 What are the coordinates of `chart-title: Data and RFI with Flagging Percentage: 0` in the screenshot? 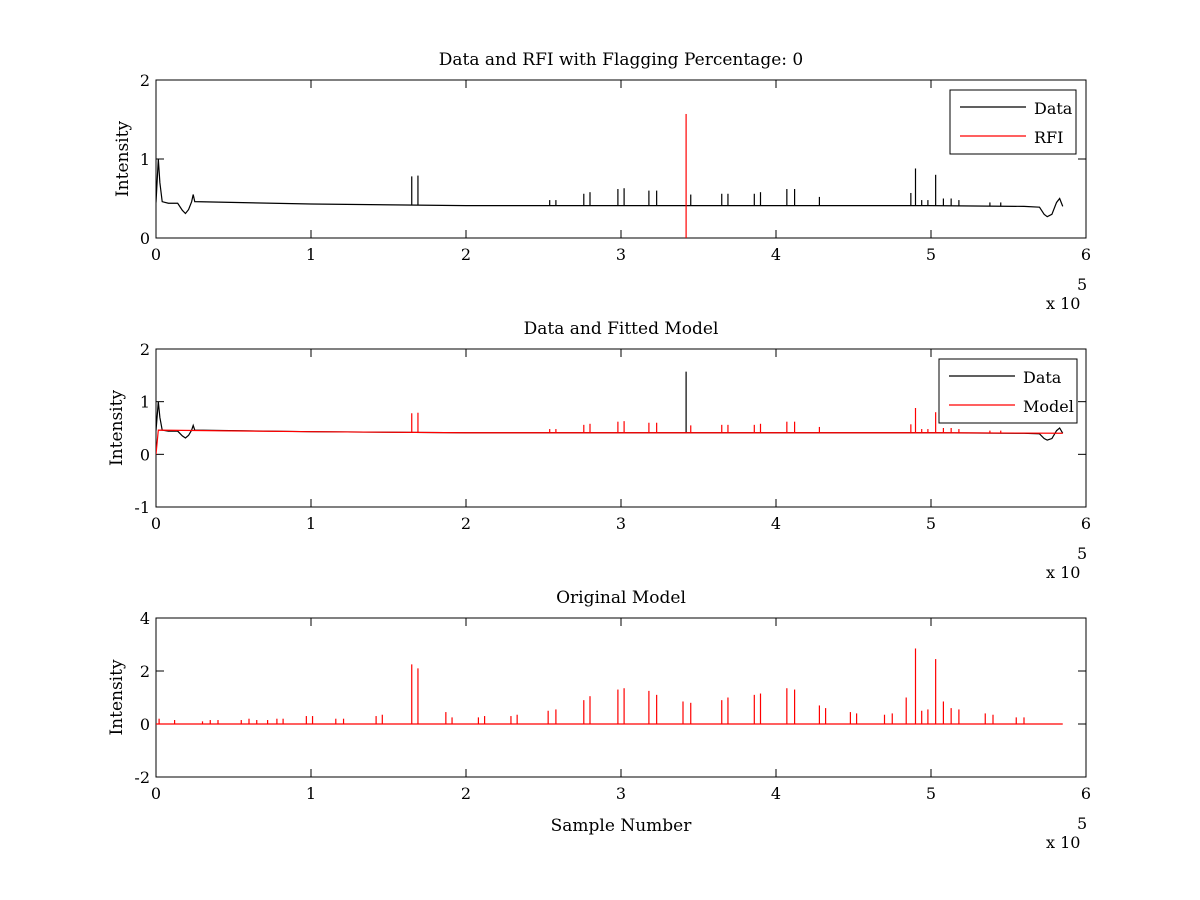 It's located at (621, 60).